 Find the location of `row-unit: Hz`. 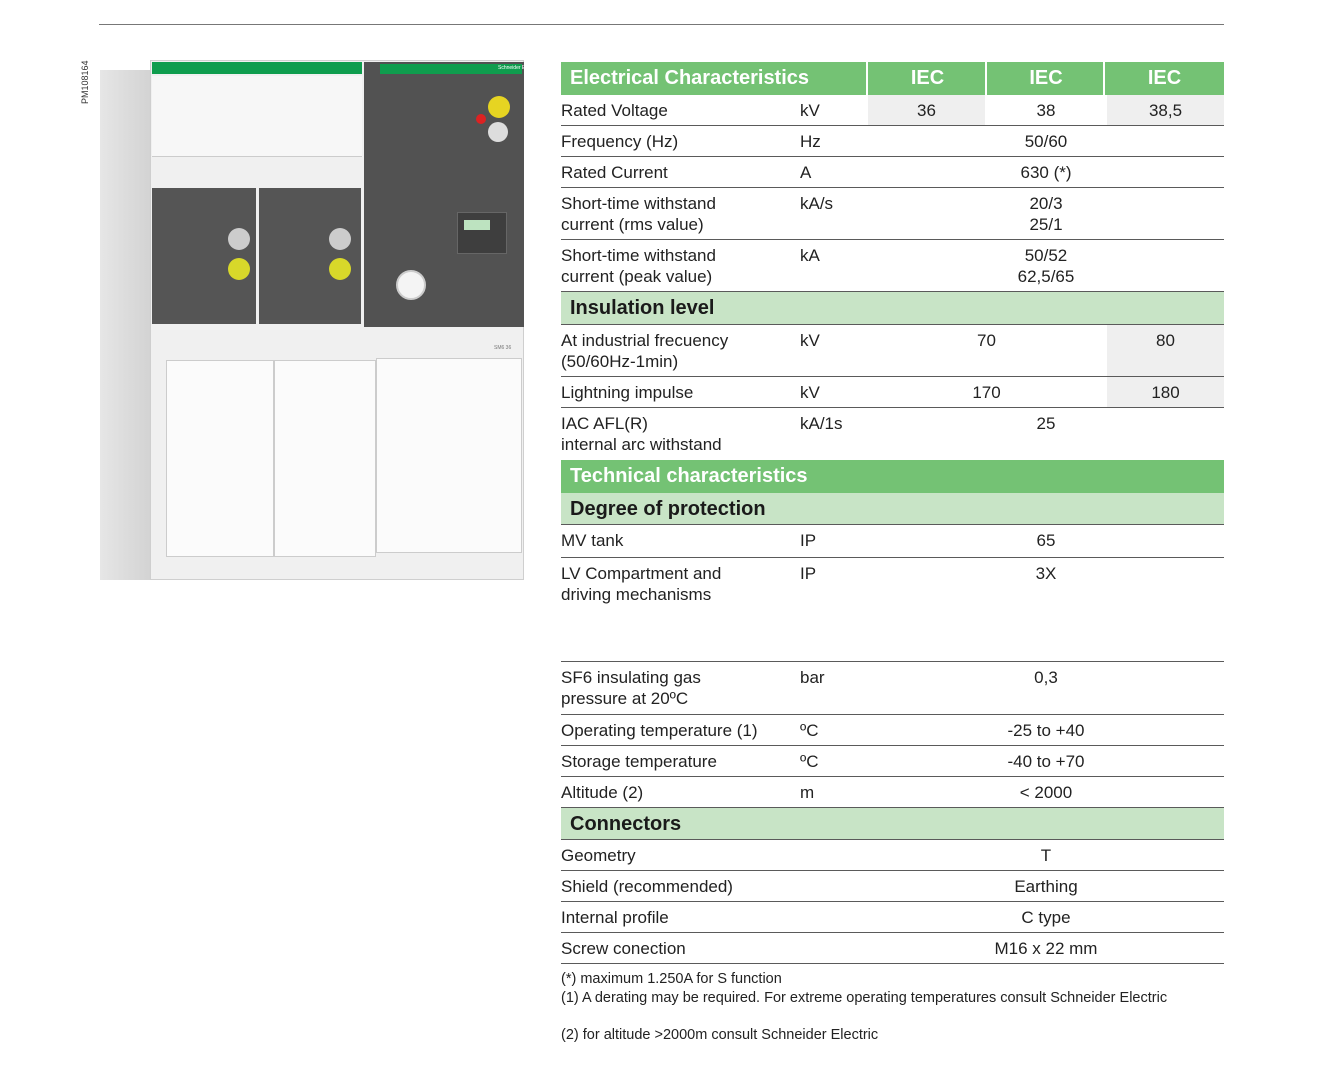

row-unit: Hz is located at coordinates (810, 141).